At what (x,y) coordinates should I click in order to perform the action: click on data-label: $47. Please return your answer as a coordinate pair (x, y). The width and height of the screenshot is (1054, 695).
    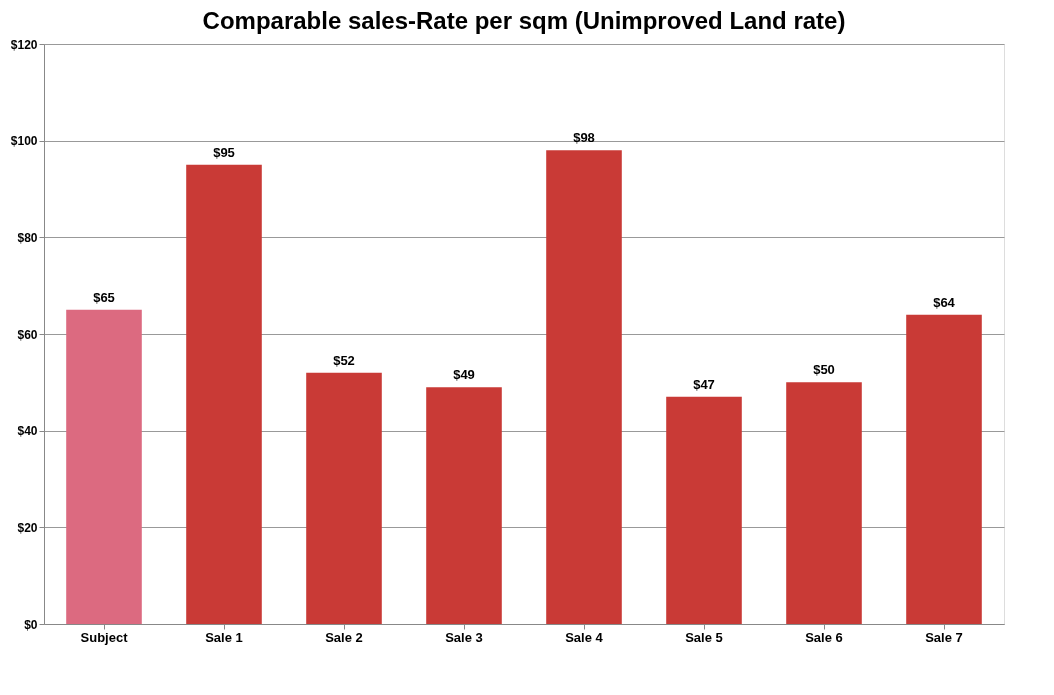
    Looking at the image, I should click on (704, 384).